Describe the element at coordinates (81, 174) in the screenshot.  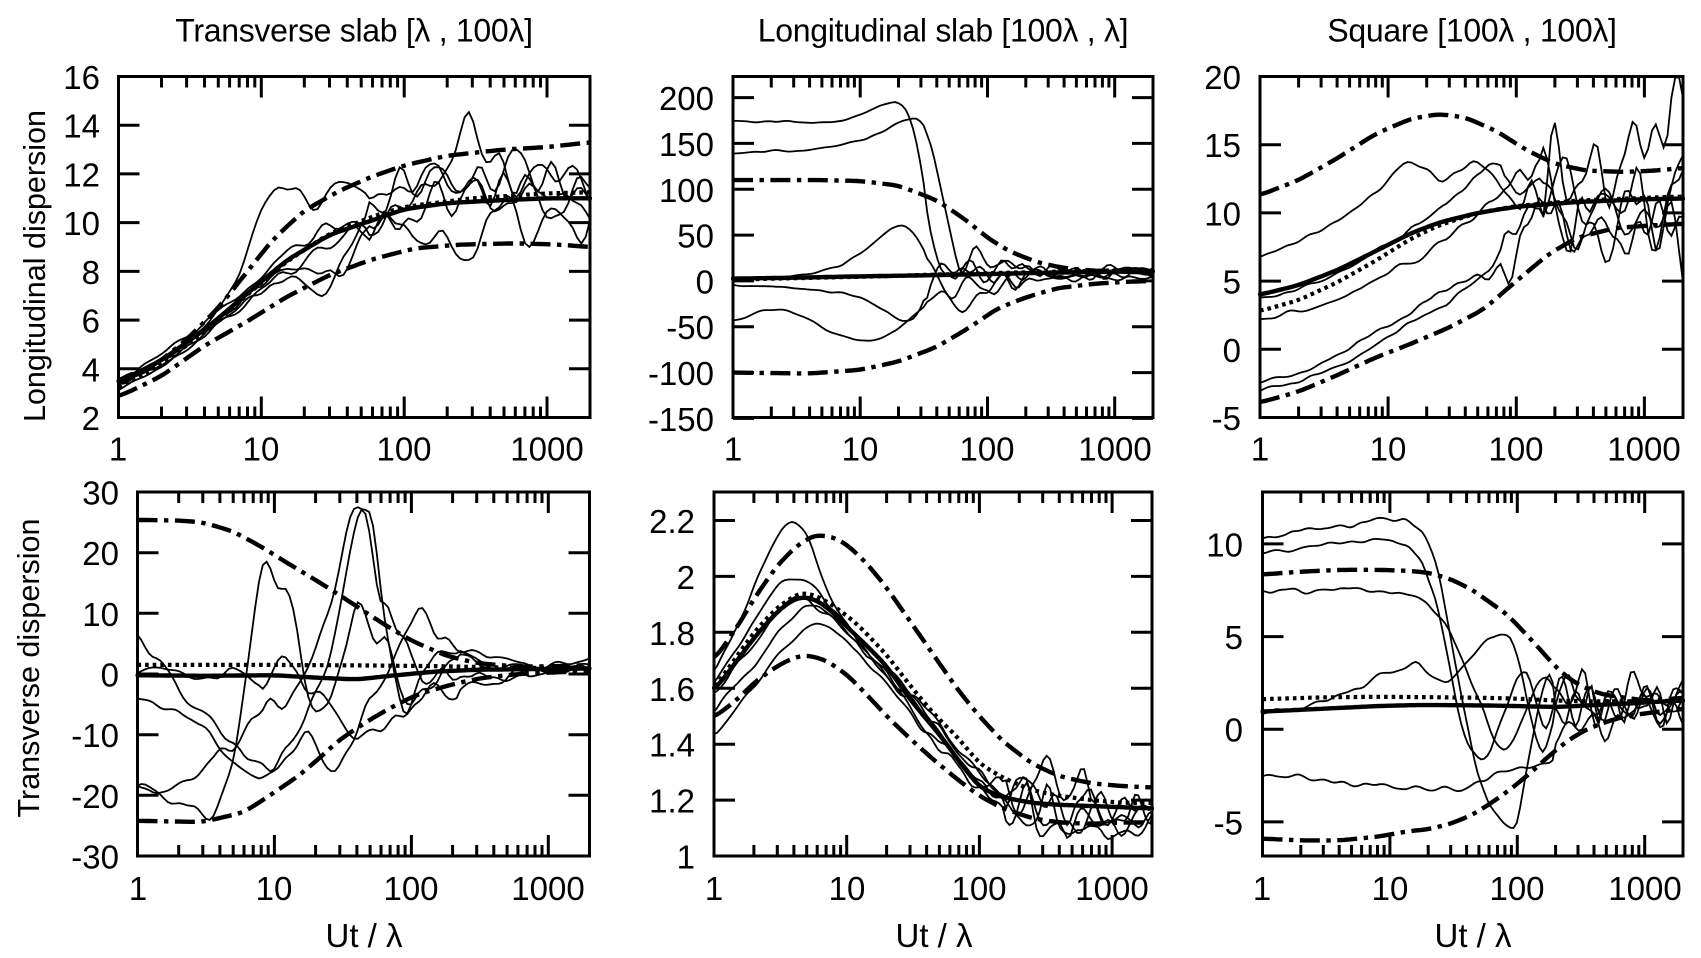
I see `svg-text: 12` at that location.